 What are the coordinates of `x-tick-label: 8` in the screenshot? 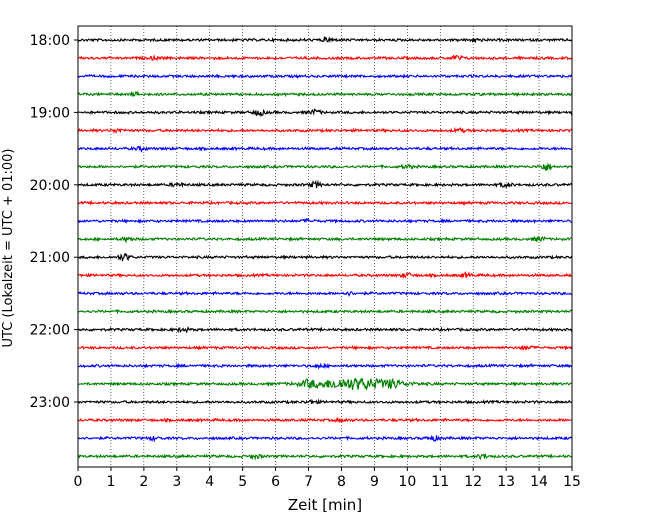 It's located at (341, 482).